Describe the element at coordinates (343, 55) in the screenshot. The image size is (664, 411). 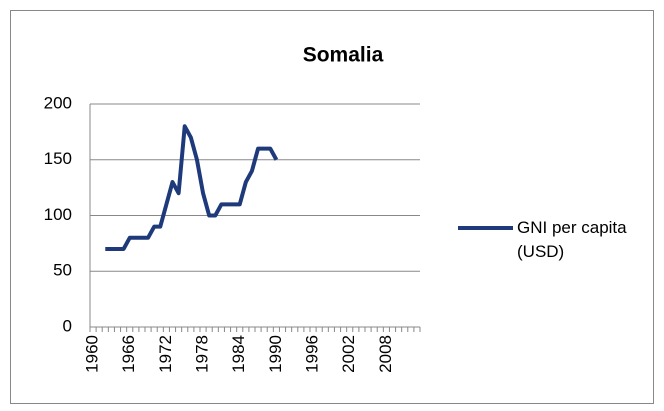
I see `chart-title: Somalia` at that location.